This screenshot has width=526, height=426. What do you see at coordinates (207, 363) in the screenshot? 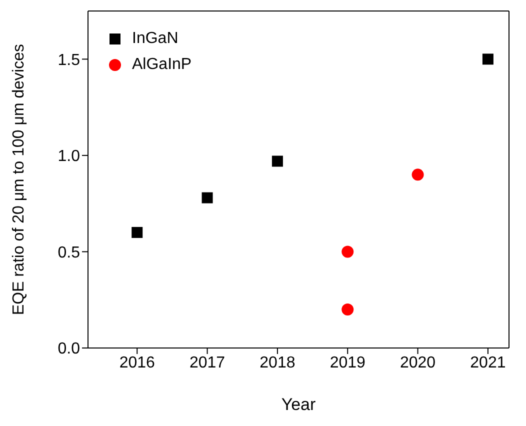
I see `x-tick-label: 2017` at bounding box center [207, 363].